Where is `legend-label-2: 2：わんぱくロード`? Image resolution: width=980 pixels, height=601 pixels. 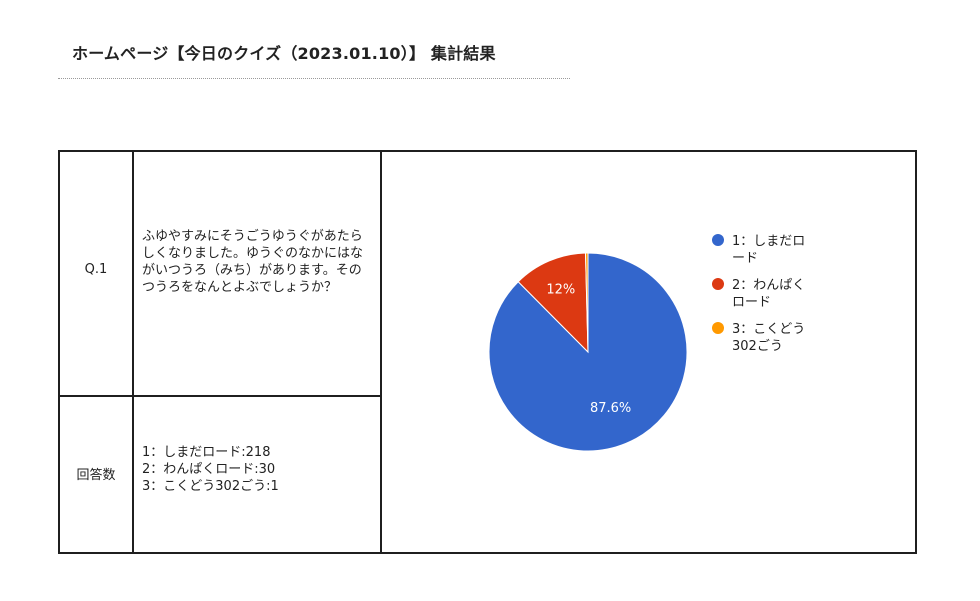 legend-label-2: 2：わんぱくロード is located at coordinates (768, 294).